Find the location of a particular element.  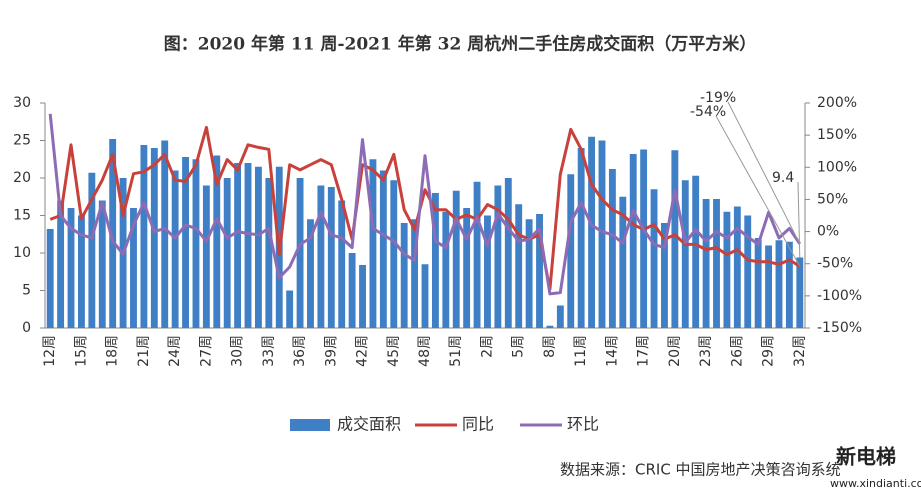

y2-tick-label: 150% is located at coordinates (837, 135).